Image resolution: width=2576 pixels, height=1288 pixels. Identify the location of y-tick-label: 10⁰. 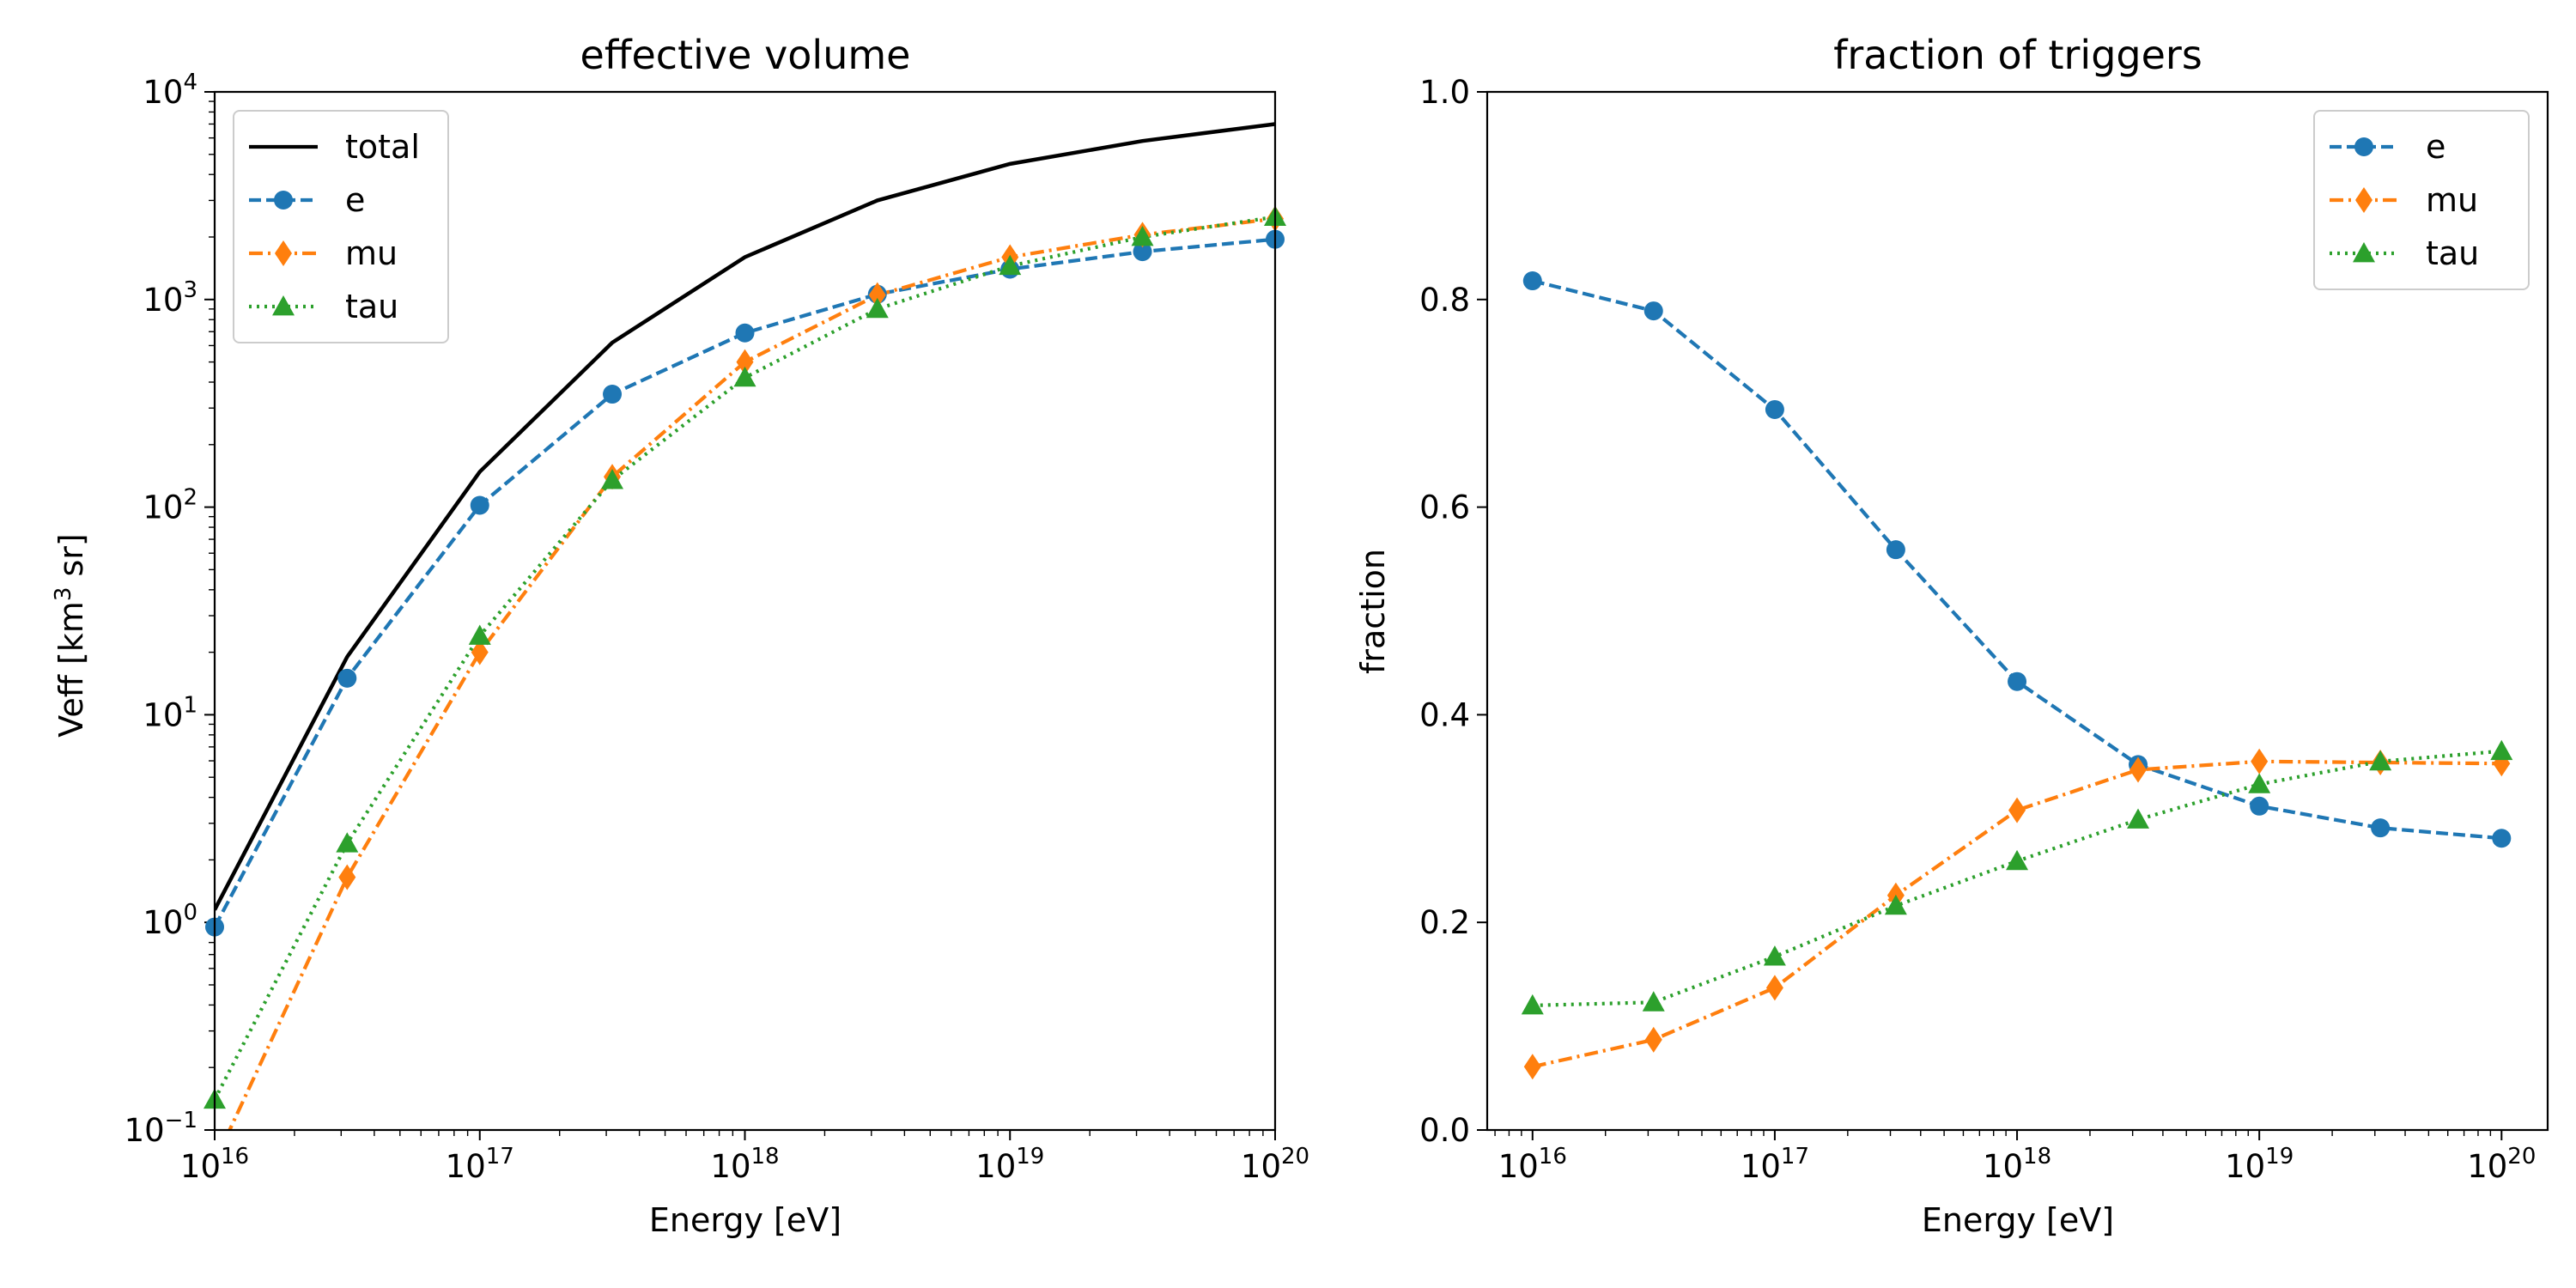
(170, 921).